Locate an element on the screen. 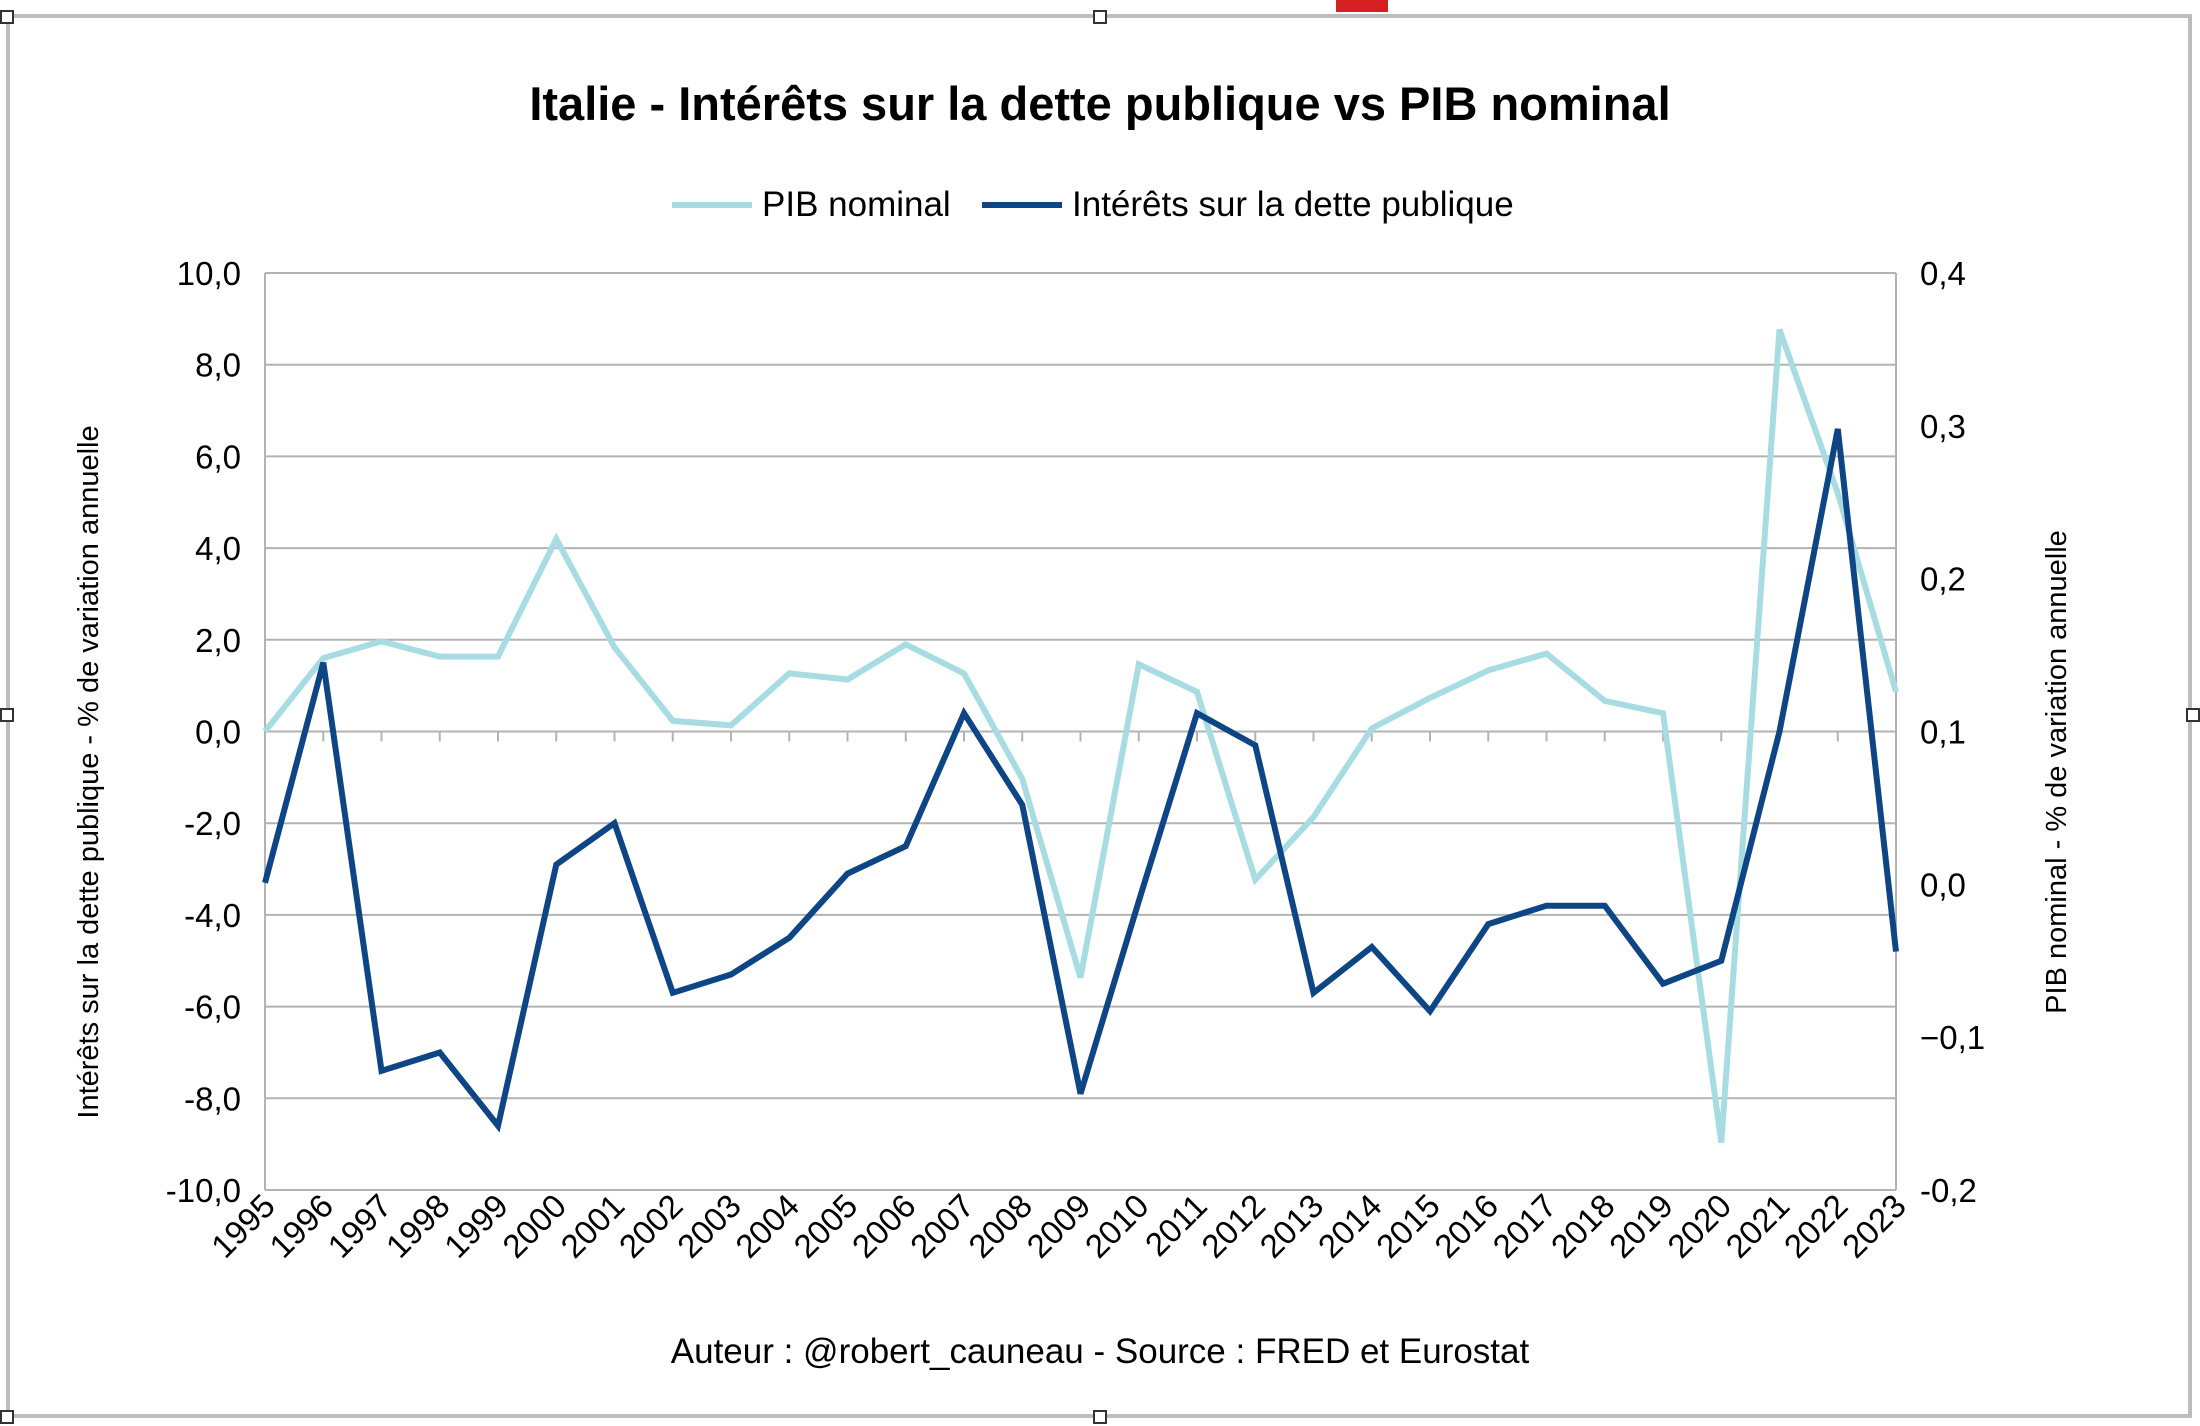  resize-handle-bottom-left is located at coordinates (7, 1417).